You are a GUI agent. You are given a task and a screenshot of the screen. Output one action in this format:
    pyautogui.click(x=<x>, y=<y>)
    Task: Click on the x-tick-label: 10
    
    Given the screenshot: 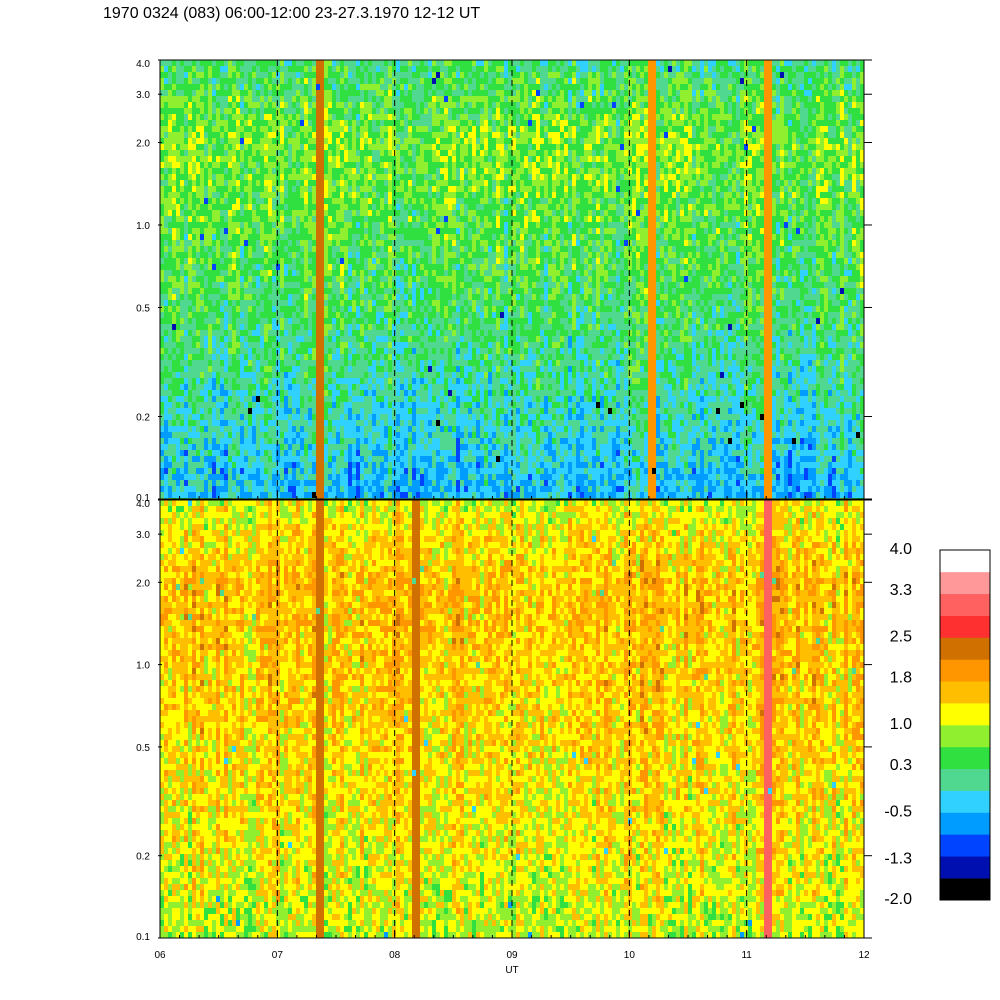 What is the action you would take?
    pyautogui.click(x=630, y=955)
    